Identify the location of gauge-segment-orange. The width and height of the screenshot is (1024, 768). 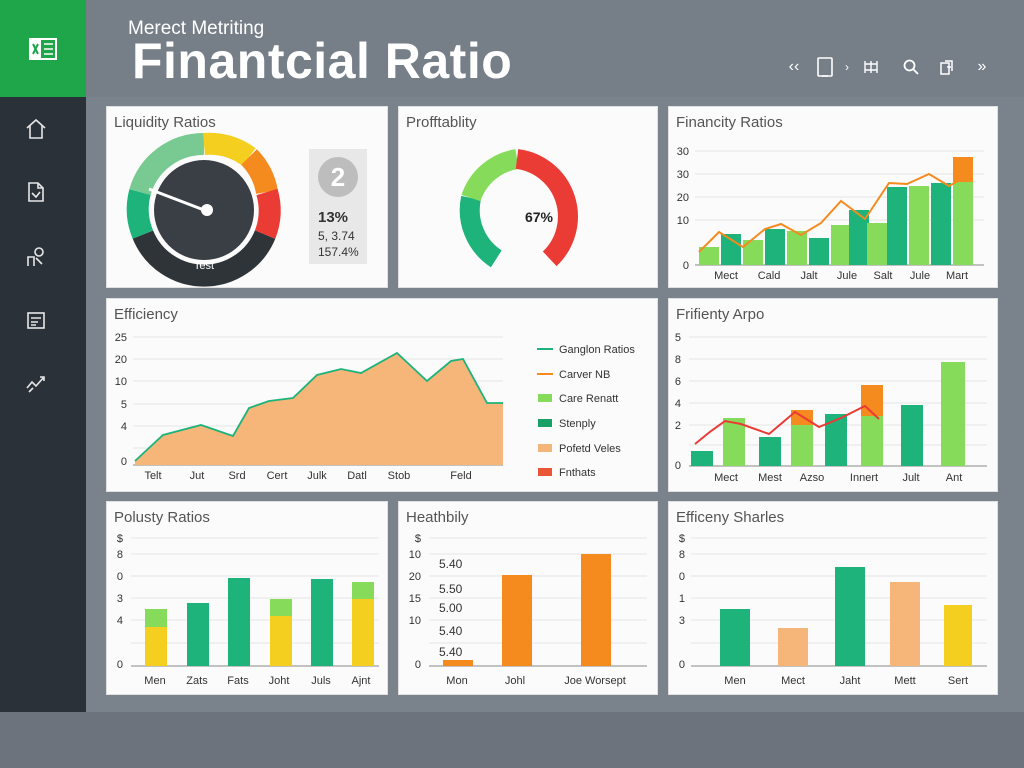
(259, 172).